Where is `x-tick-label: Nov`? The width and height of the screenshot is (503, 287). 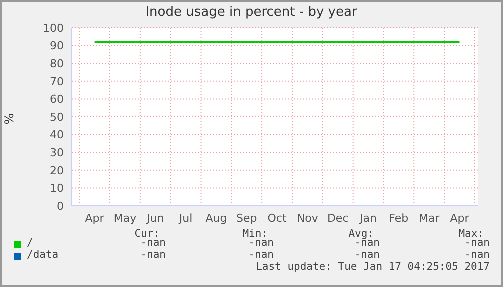 x-tick-label: Nov is located at coordinates (307, 218).